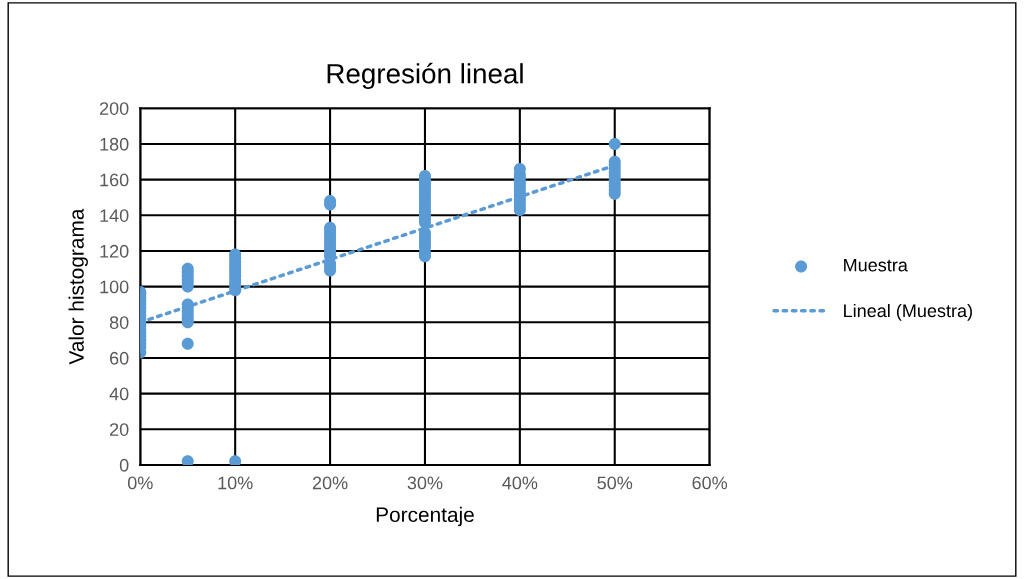  I want to click on x-tick-label: 0%, so click(140, 483).